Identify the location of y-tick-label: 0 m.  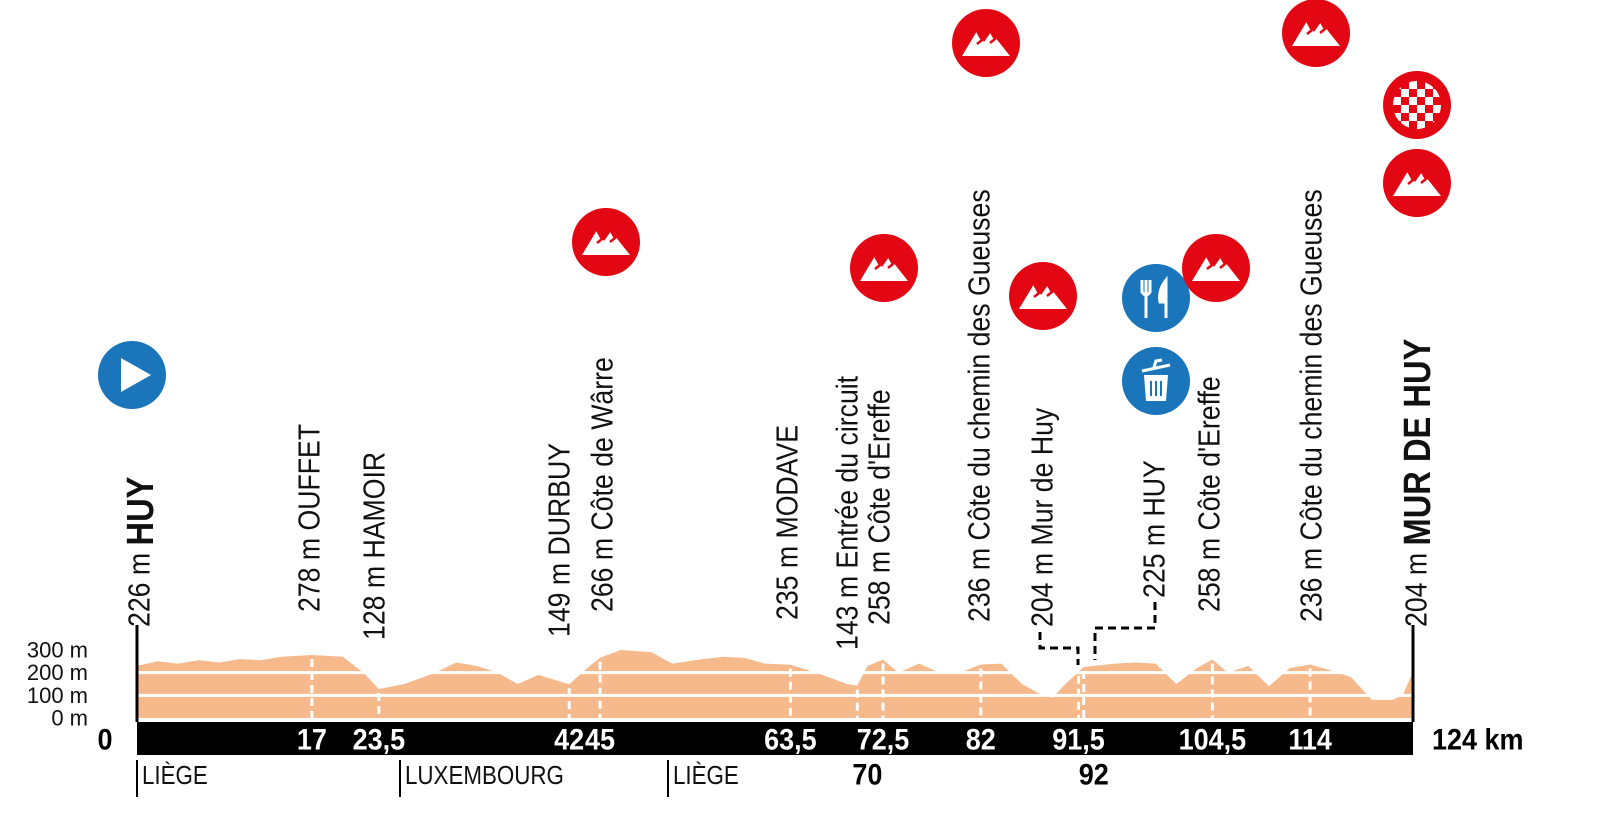
(69, 718).